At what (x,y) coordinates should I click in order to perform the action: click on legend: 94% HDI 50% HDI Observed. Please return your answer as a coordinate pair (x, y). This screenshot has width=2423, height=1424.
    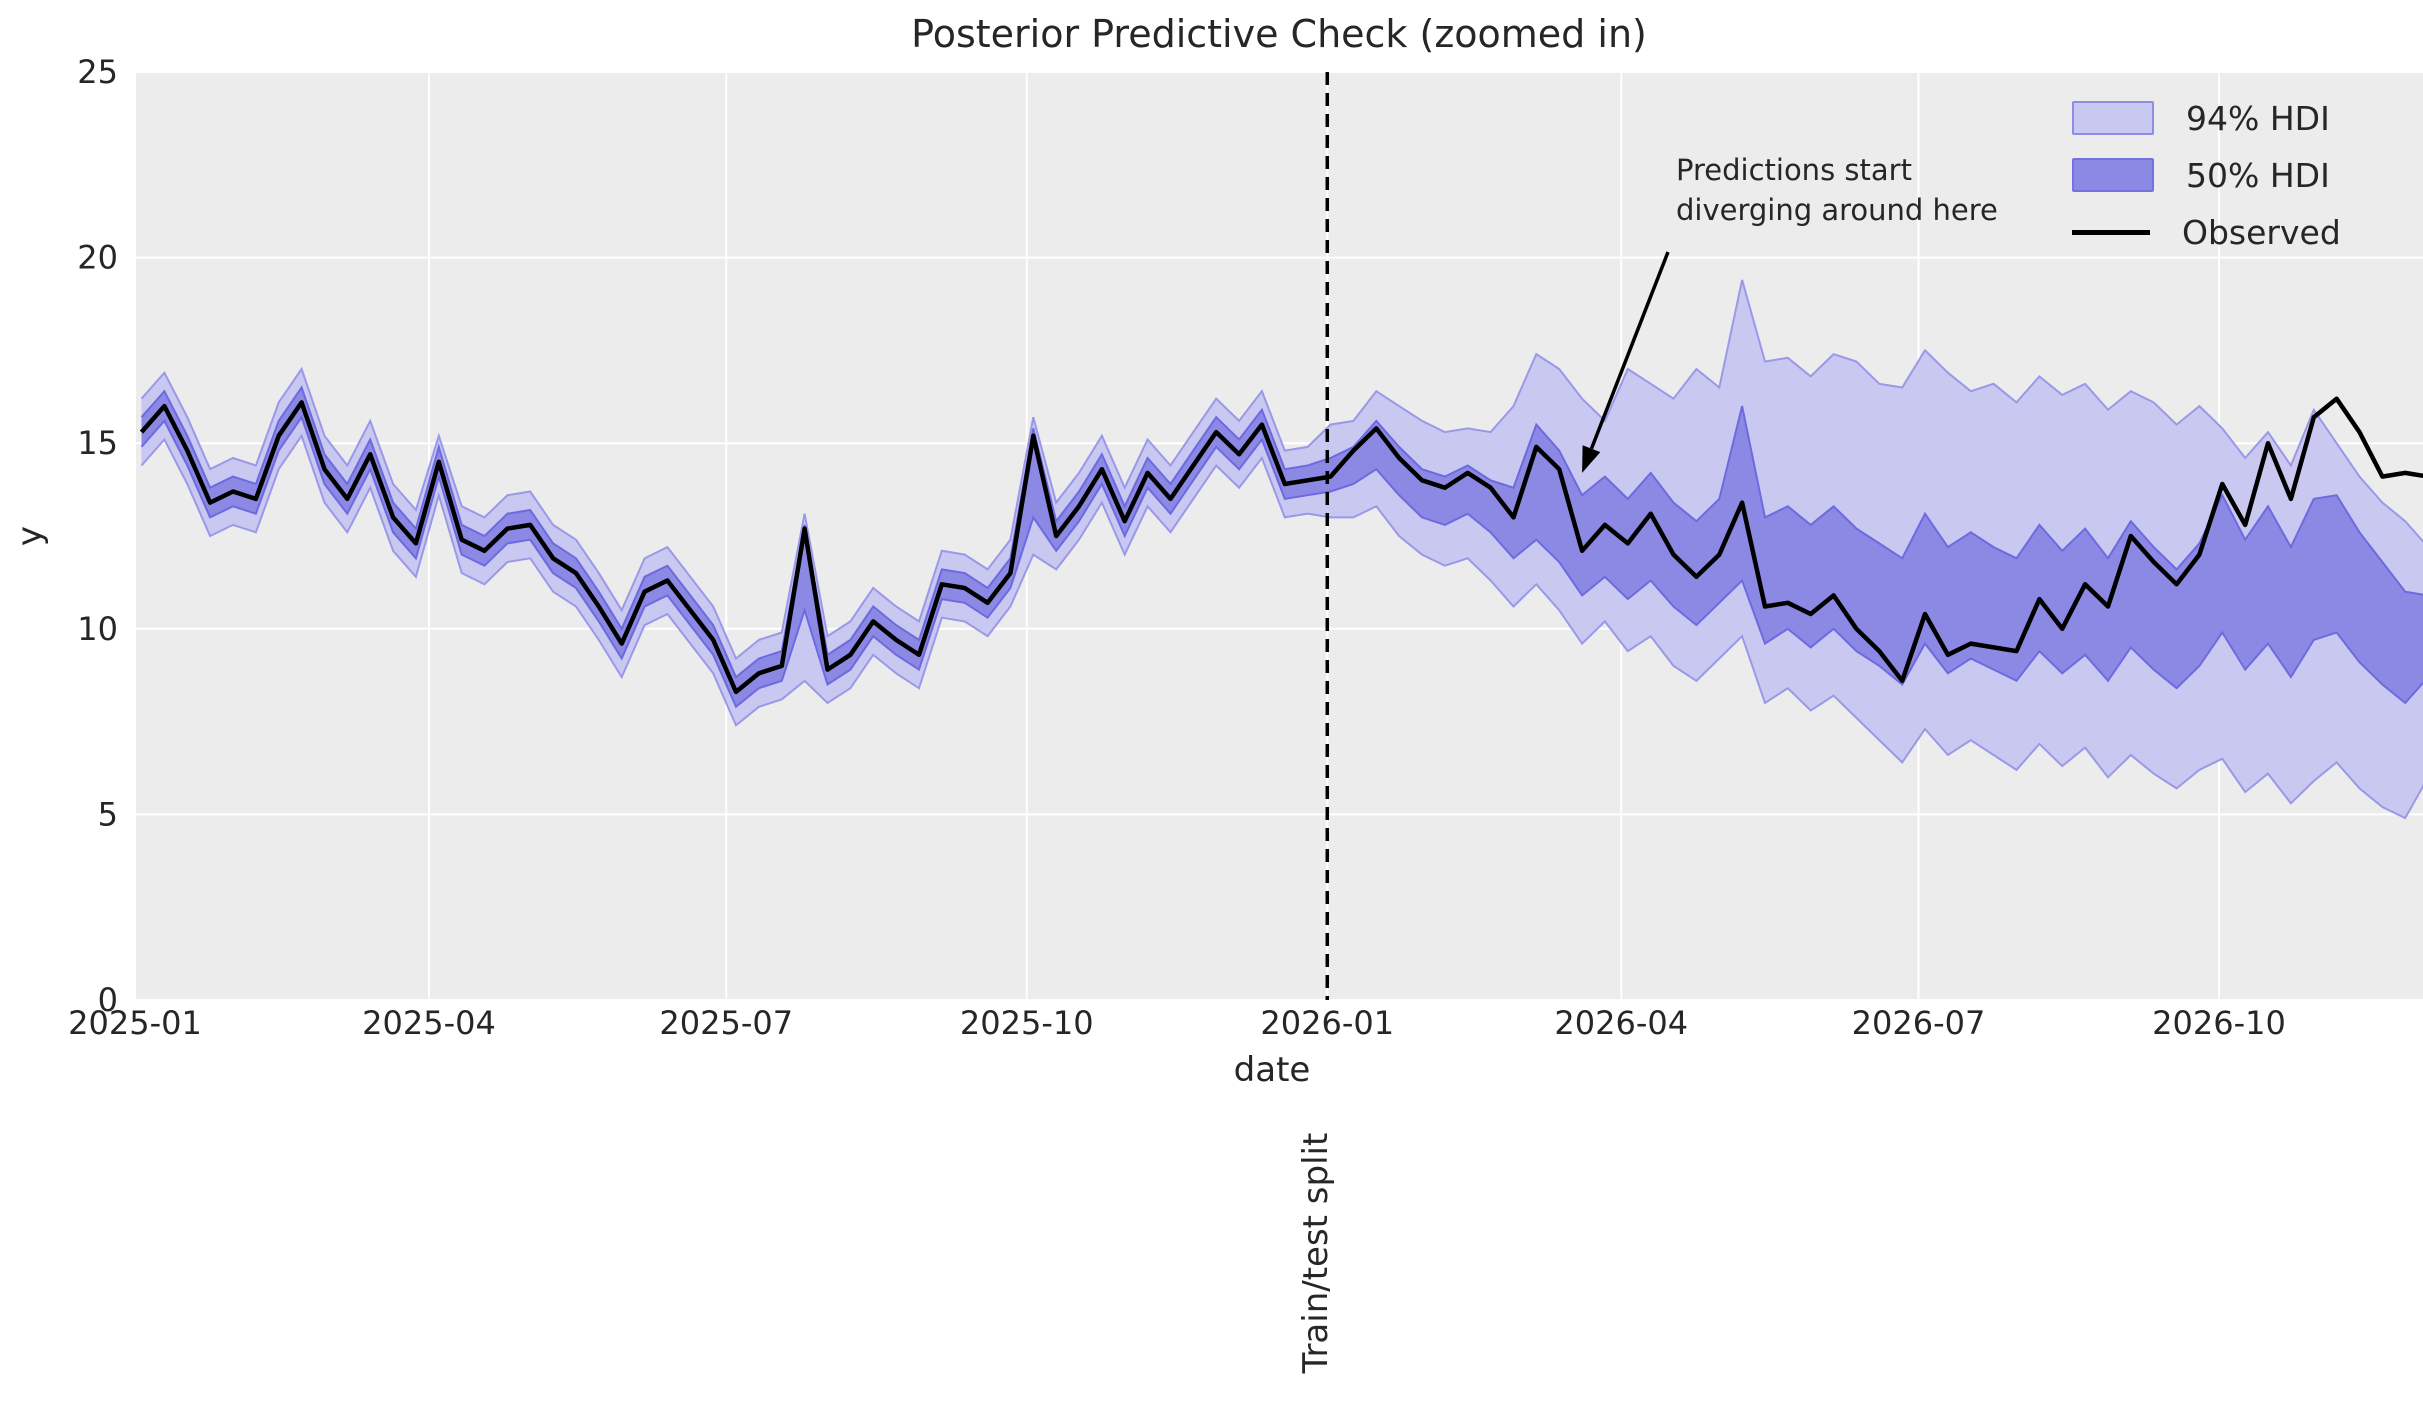
    Looking at the image, I should click on (2206, 175).